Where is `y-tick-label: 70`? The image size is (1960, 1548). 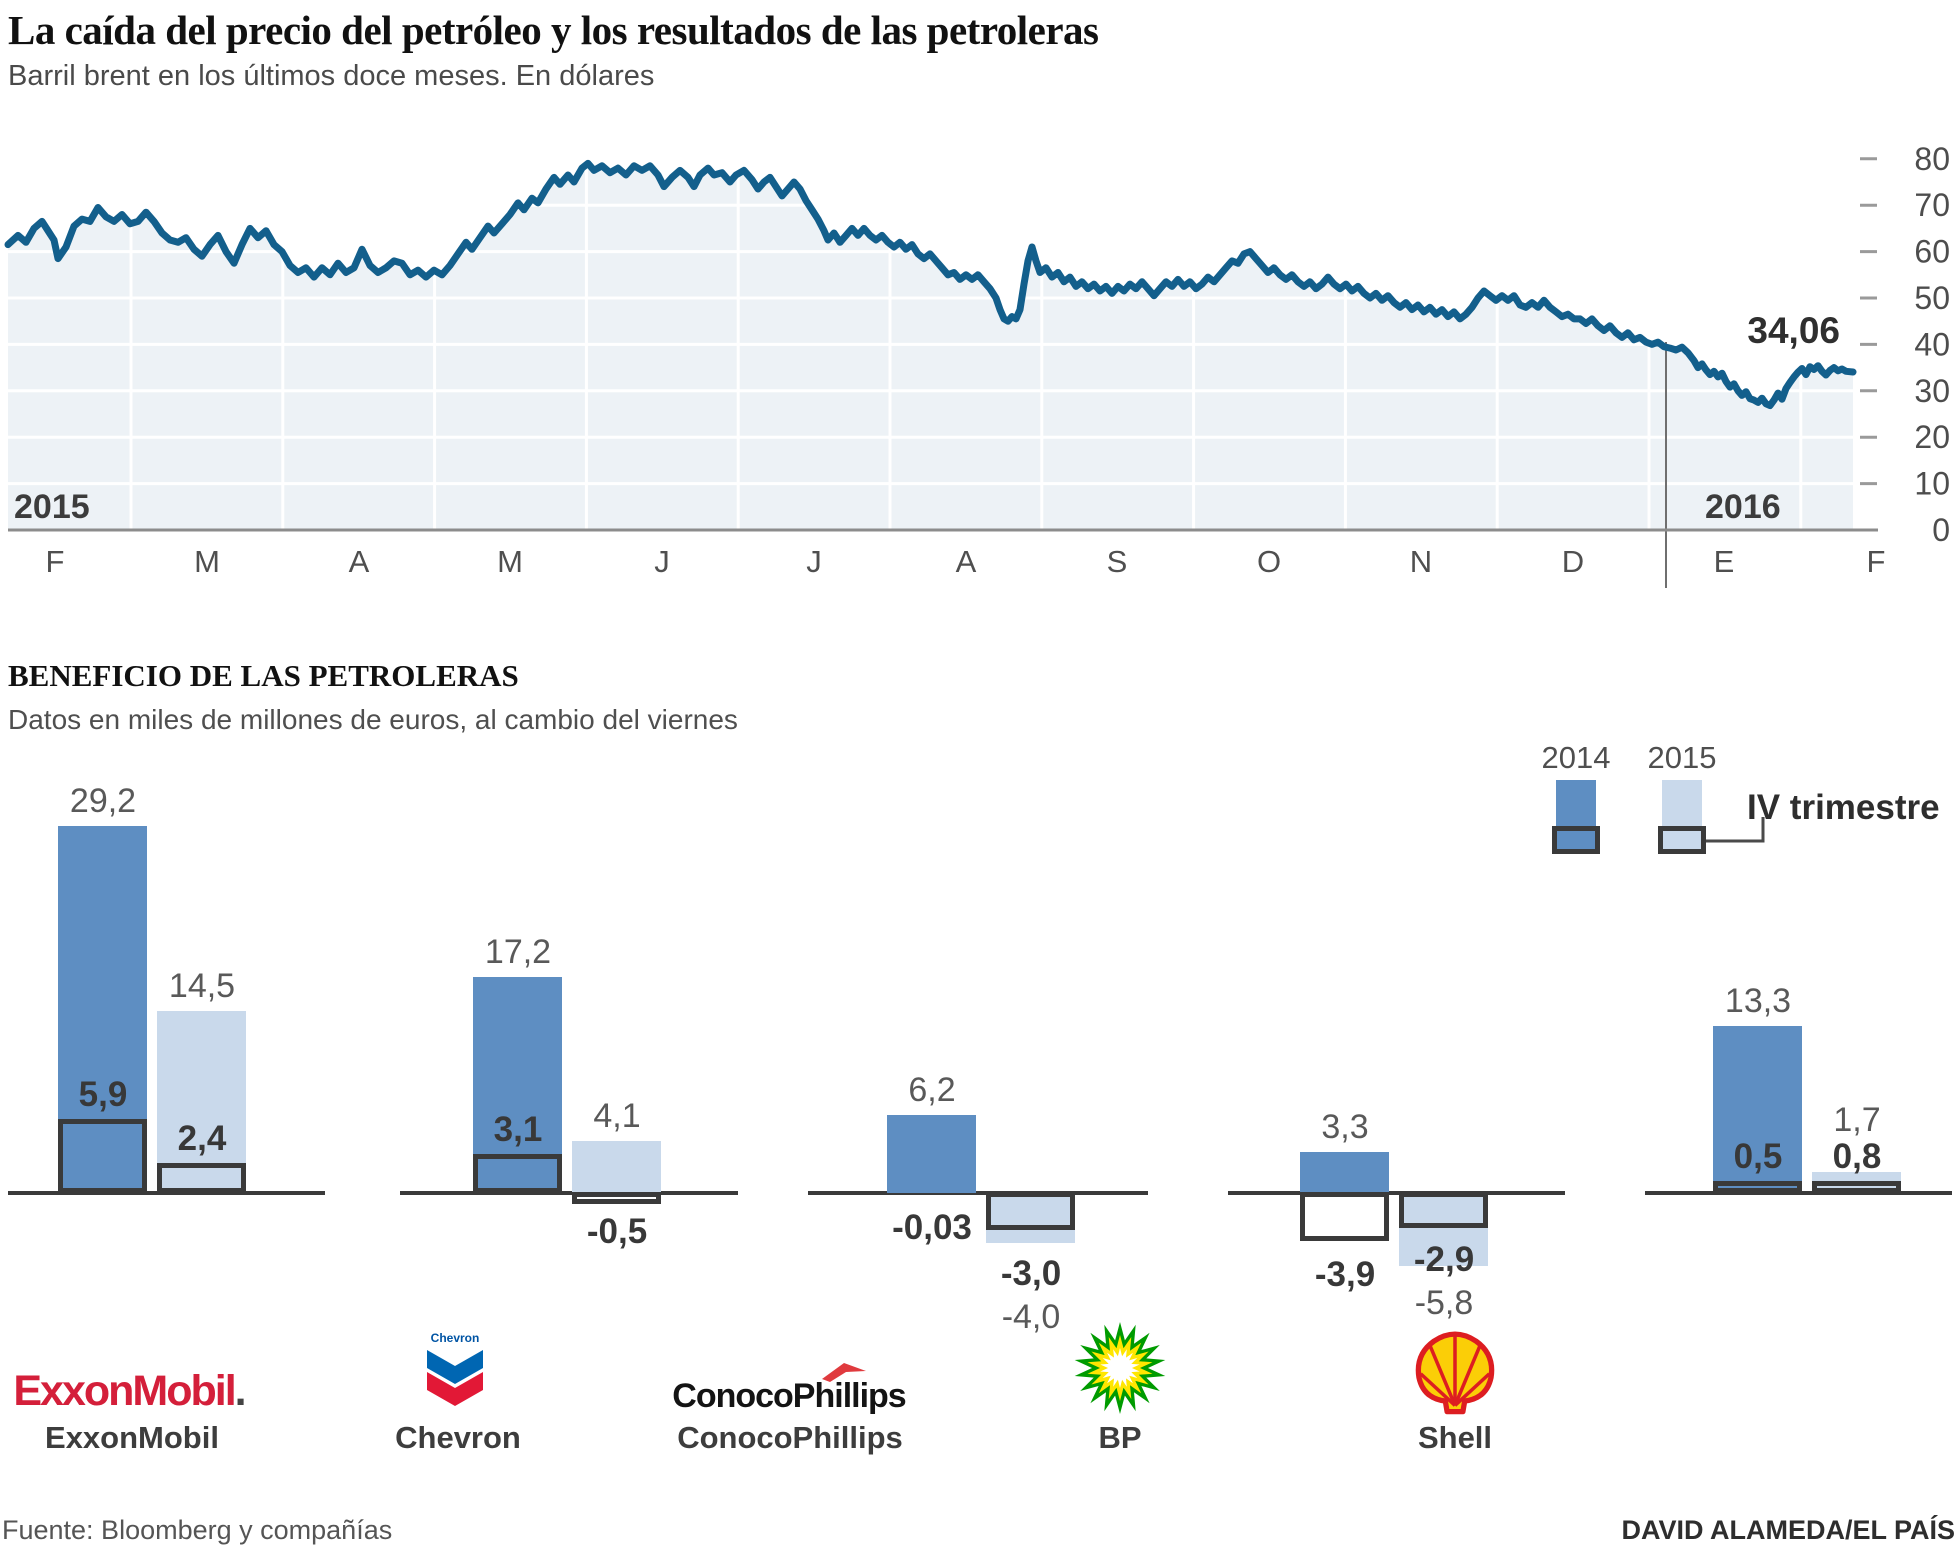 y-tick-label: 70 is located at coordinates (1932, 205).